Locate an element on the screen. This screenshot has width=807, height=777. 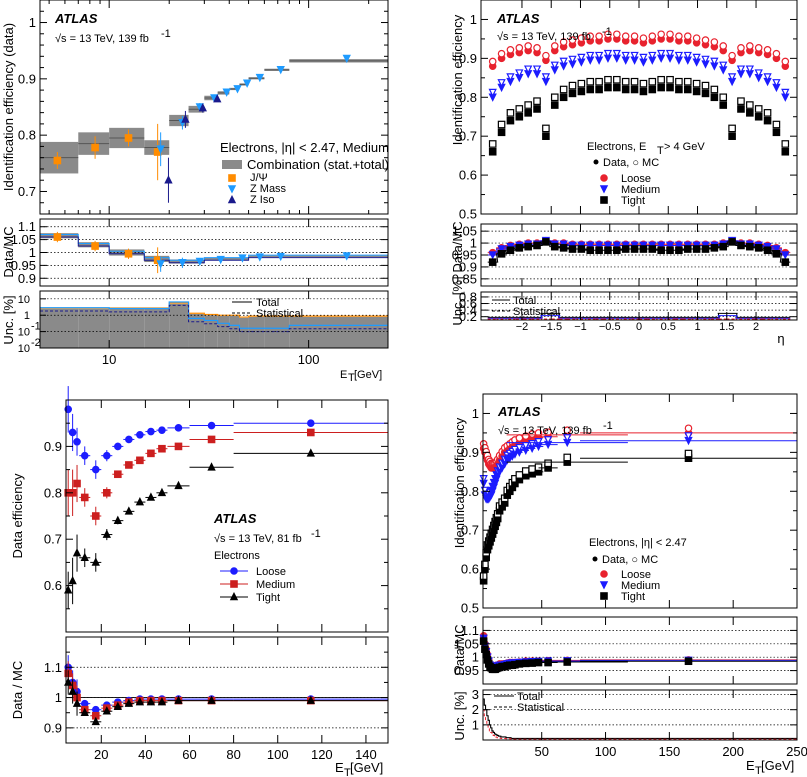
legend-marker is located at coordinates (604, 178).